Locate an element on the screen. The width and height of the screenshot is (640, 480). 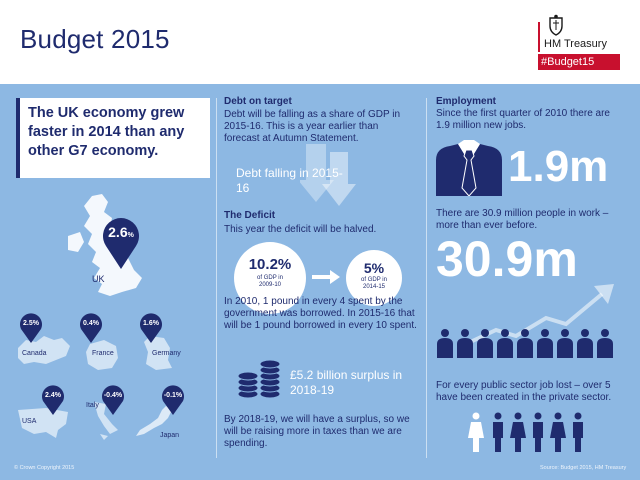
usa-map is located at coordinates (43, 423).